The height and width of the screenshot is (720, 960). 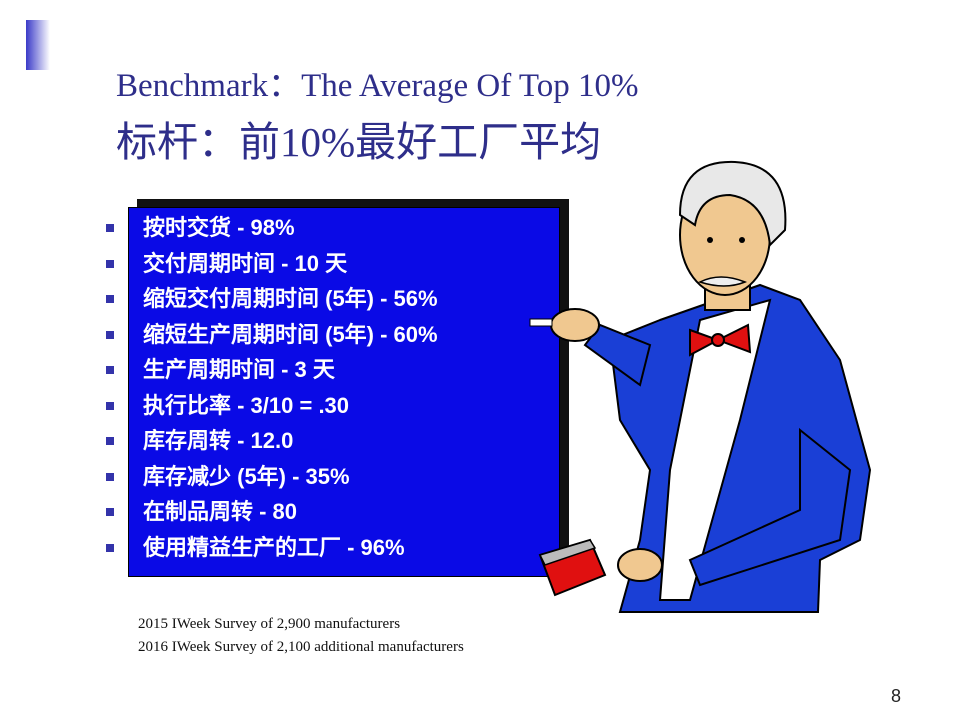 What do you see at coordinates (896, 696) in the screenshot?
I see `page-number: 8` at bounding box center [896, 696].